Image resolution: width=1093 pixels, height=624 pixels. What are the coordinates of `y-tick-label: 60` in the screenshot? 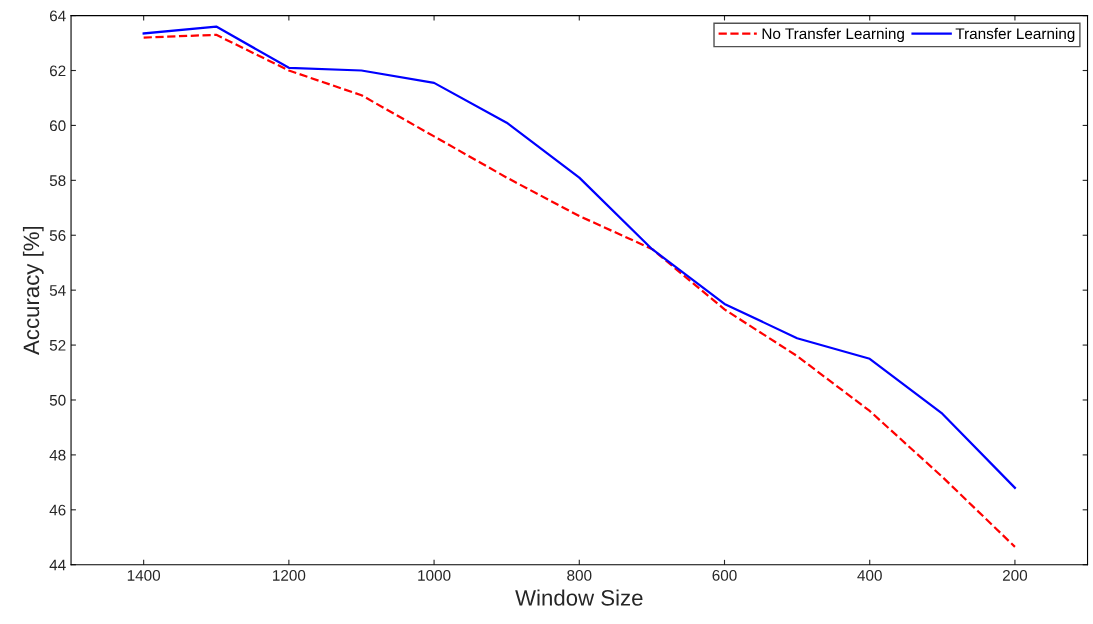 It's located at (57, 126).